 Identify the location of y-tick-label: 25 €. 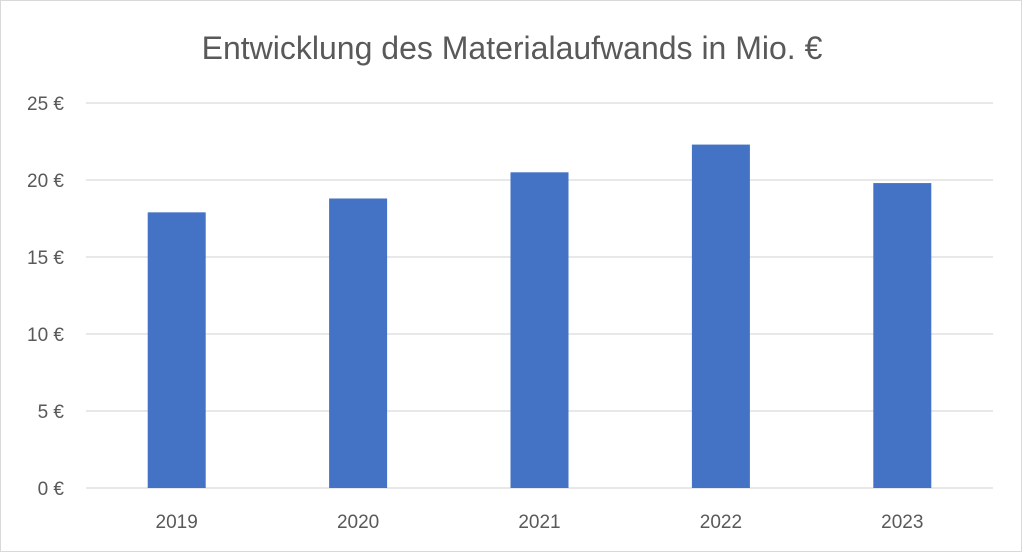
(45, 104).